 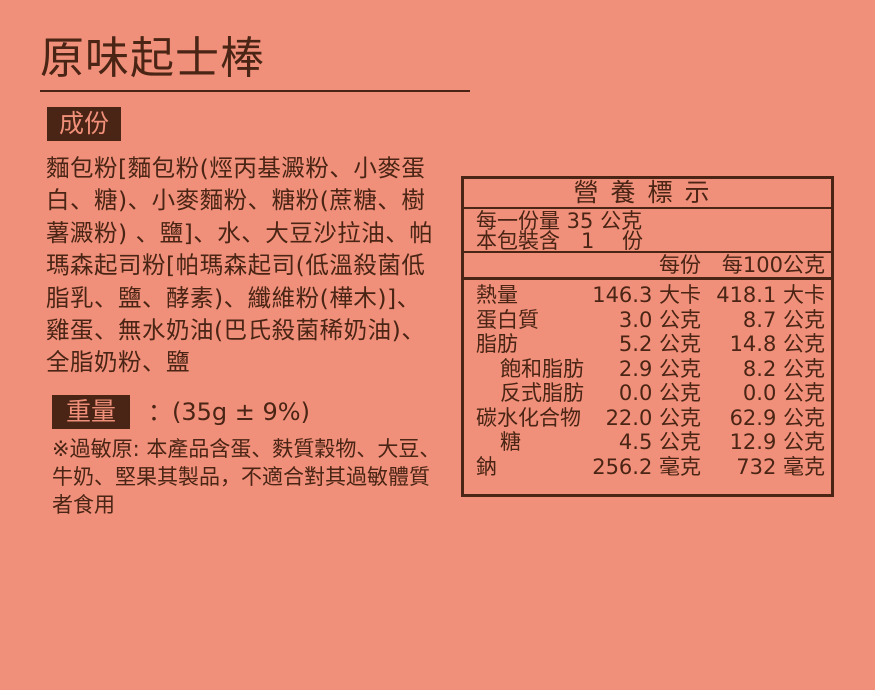 What do you see at coordinates (229, 412) in the screenshot?
I see `weight-value: ：(35g ± 9%)` at bounding box center [229, 412].